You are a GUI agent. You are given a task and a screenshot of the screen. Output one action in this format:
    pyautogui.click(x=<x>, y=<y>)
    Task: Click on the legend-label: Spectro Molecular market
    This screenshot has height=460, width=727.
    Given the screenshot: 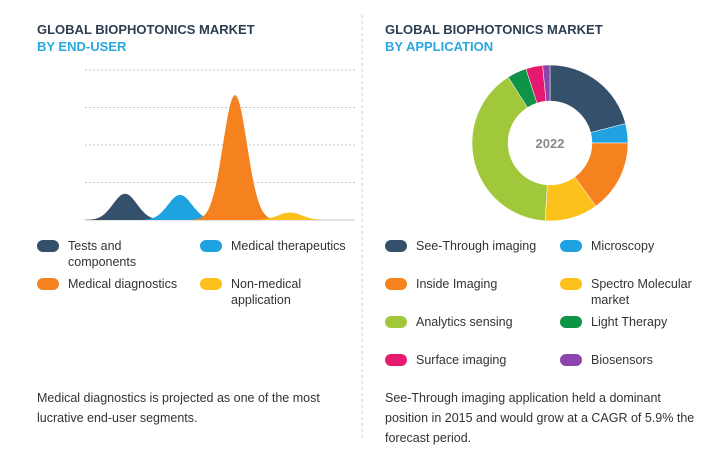 What is the action you would take?
    pyautogui.click(x=641, y=292)
    